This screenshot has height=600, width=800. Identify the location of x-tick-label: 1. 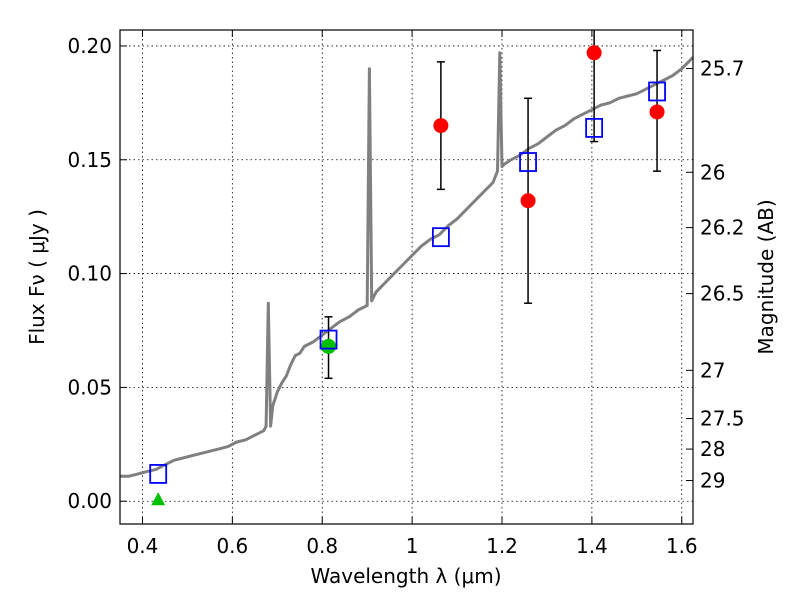
(412, 546).